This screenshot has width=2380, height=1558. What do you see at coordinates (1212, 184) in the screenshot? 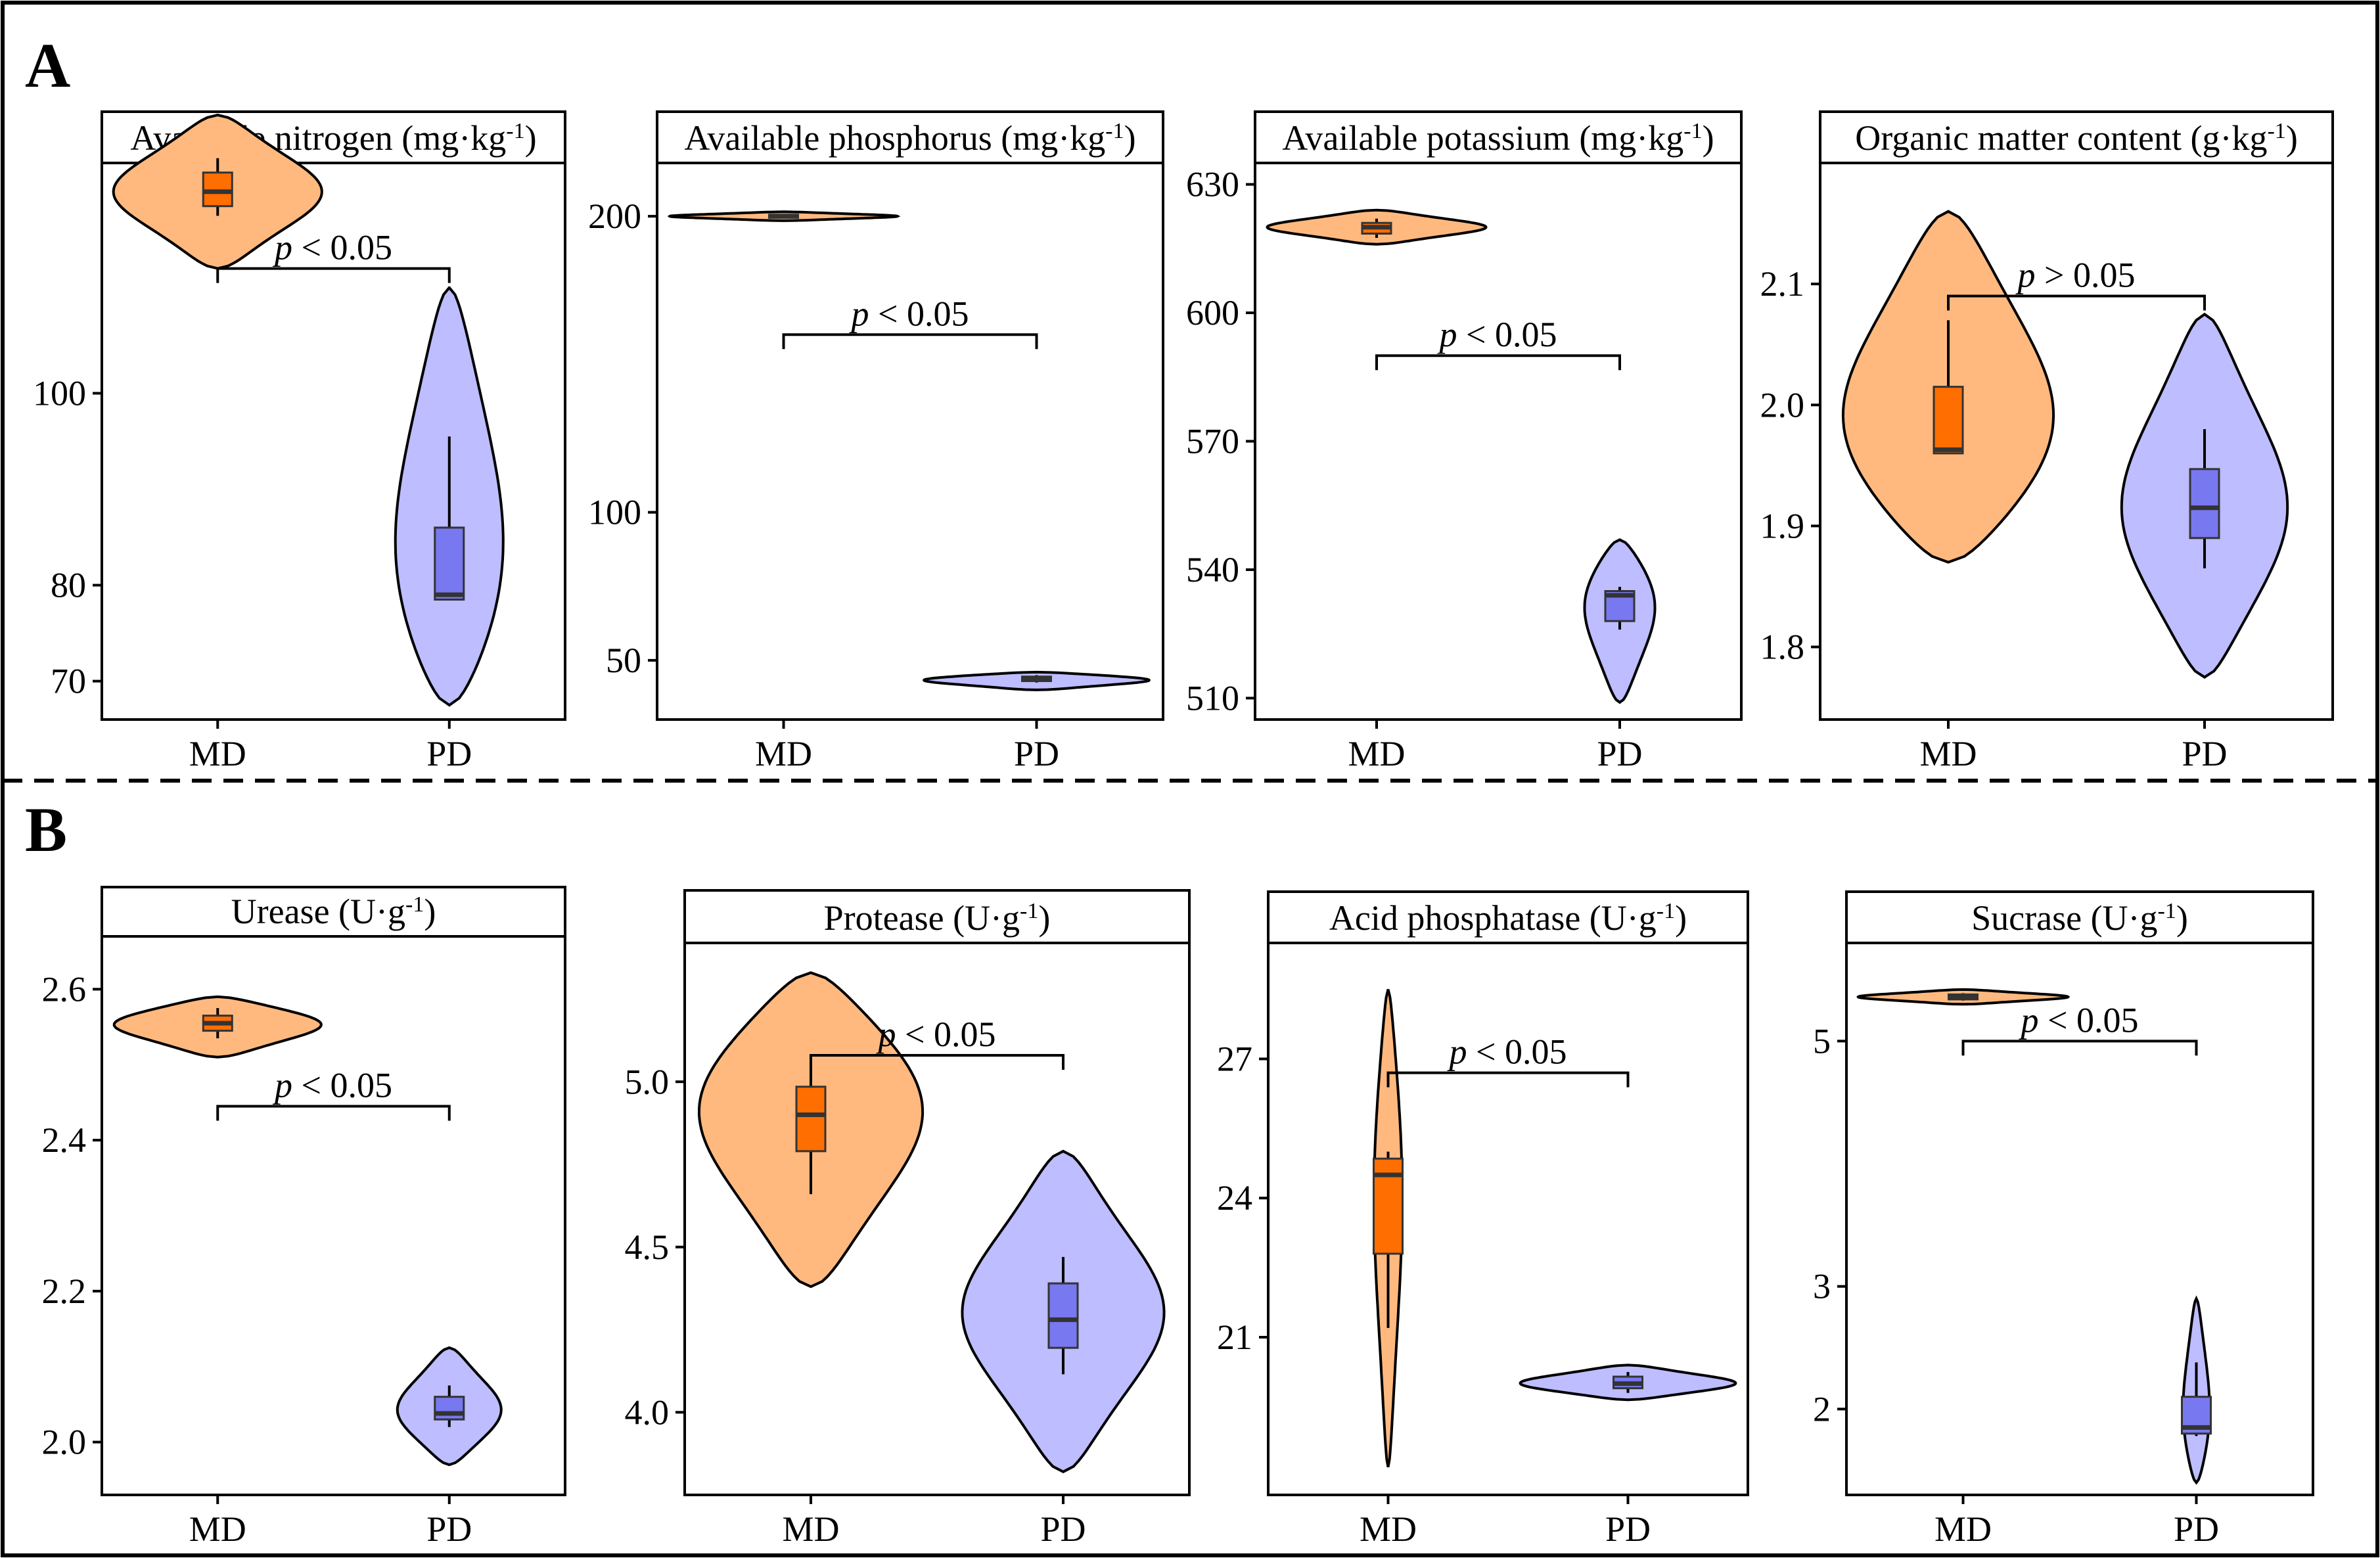
I see `y-tick-label: 630` at bounding box center [1212, 184].